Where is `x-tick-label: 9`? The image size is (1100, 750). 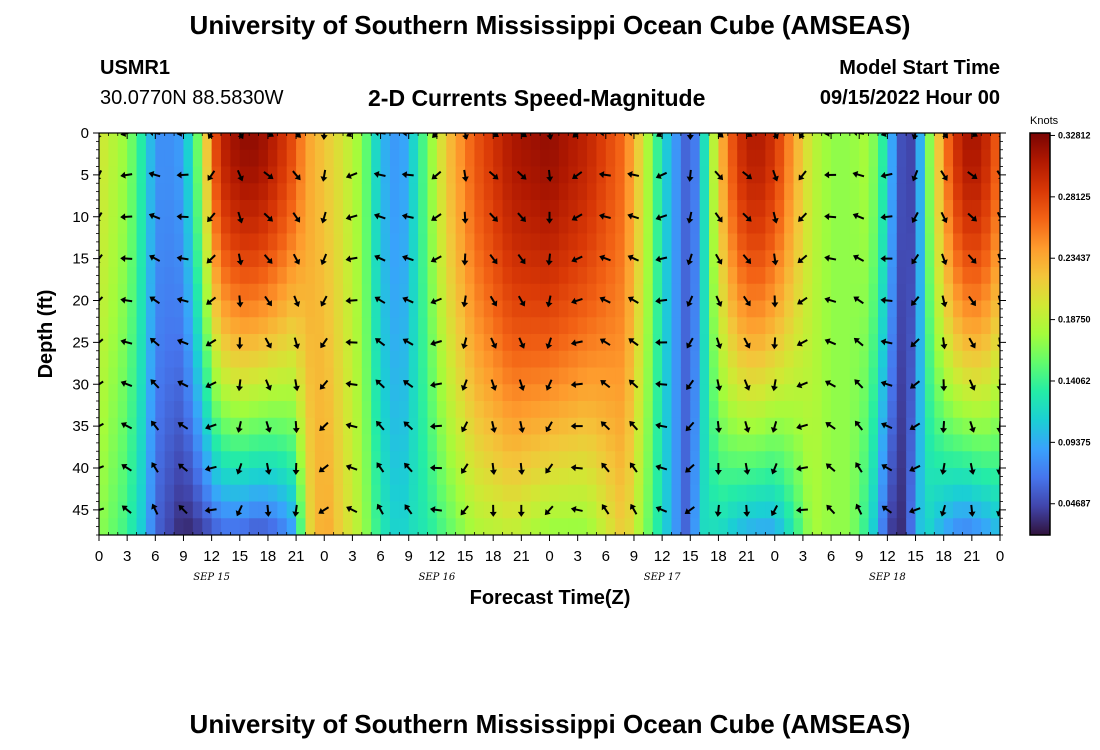
x-tick-label: 9 is located at coordinates (183, 556).